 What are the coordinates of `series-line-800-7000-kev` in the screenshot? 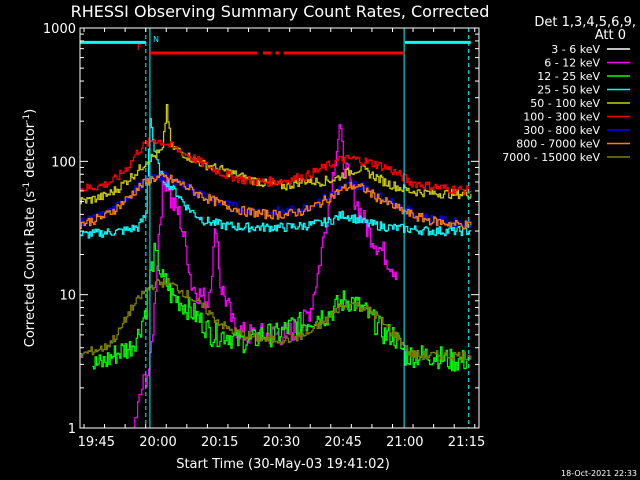 It's located at (276, 201).